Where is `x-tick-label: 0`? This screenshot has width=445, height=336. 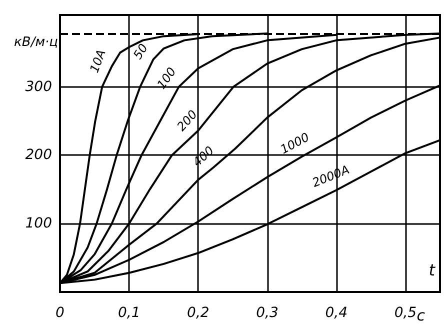
x-tick-label: 0 is located at coordinates (60, 313).